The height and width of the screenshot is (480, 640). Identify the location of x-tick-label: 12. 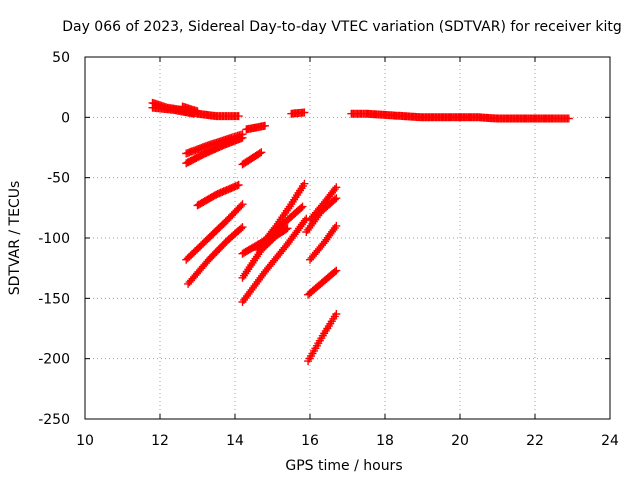
(160, 441).